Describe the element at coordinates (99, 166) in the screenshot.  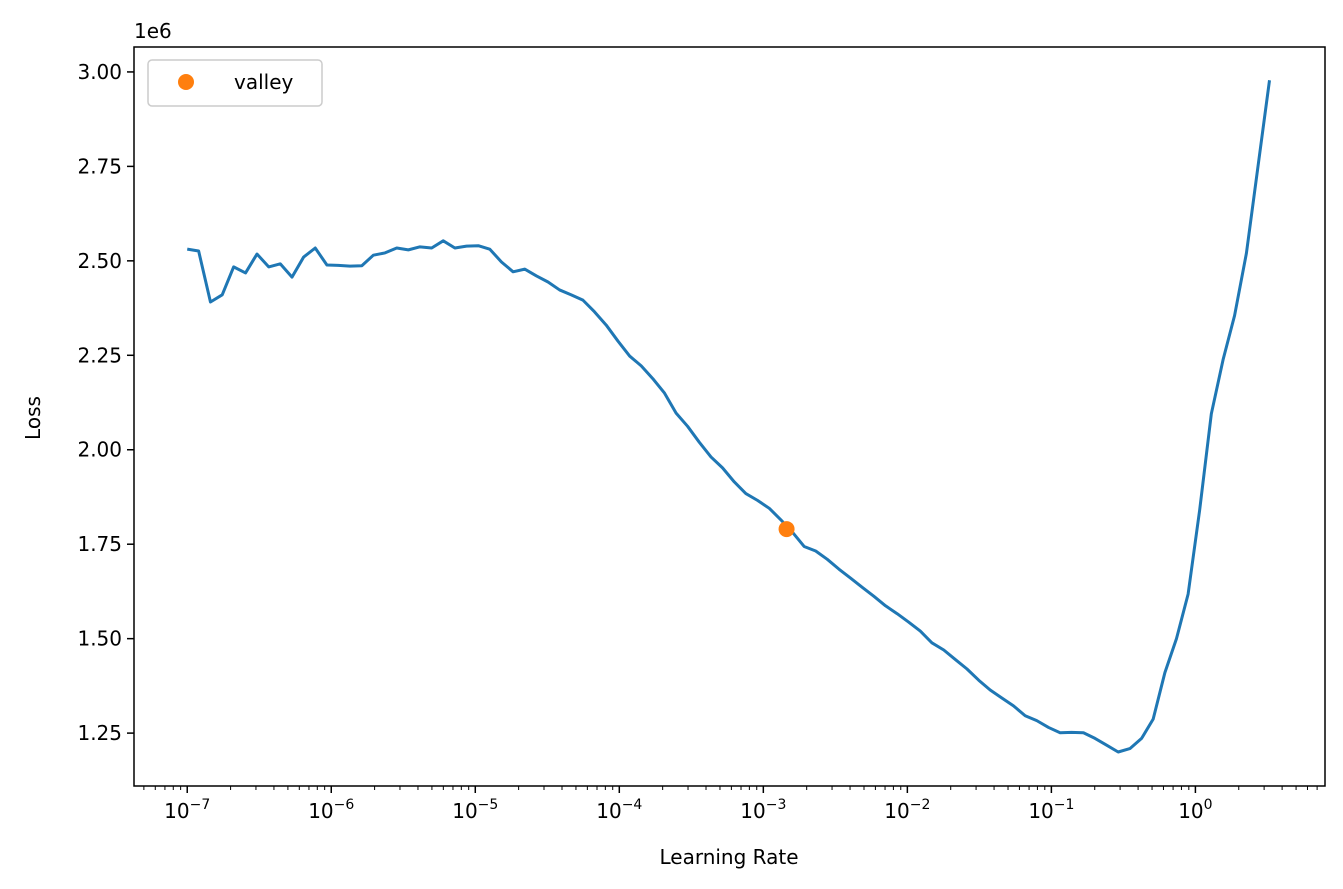
I see `y-tick-label: 2.75` at that location.